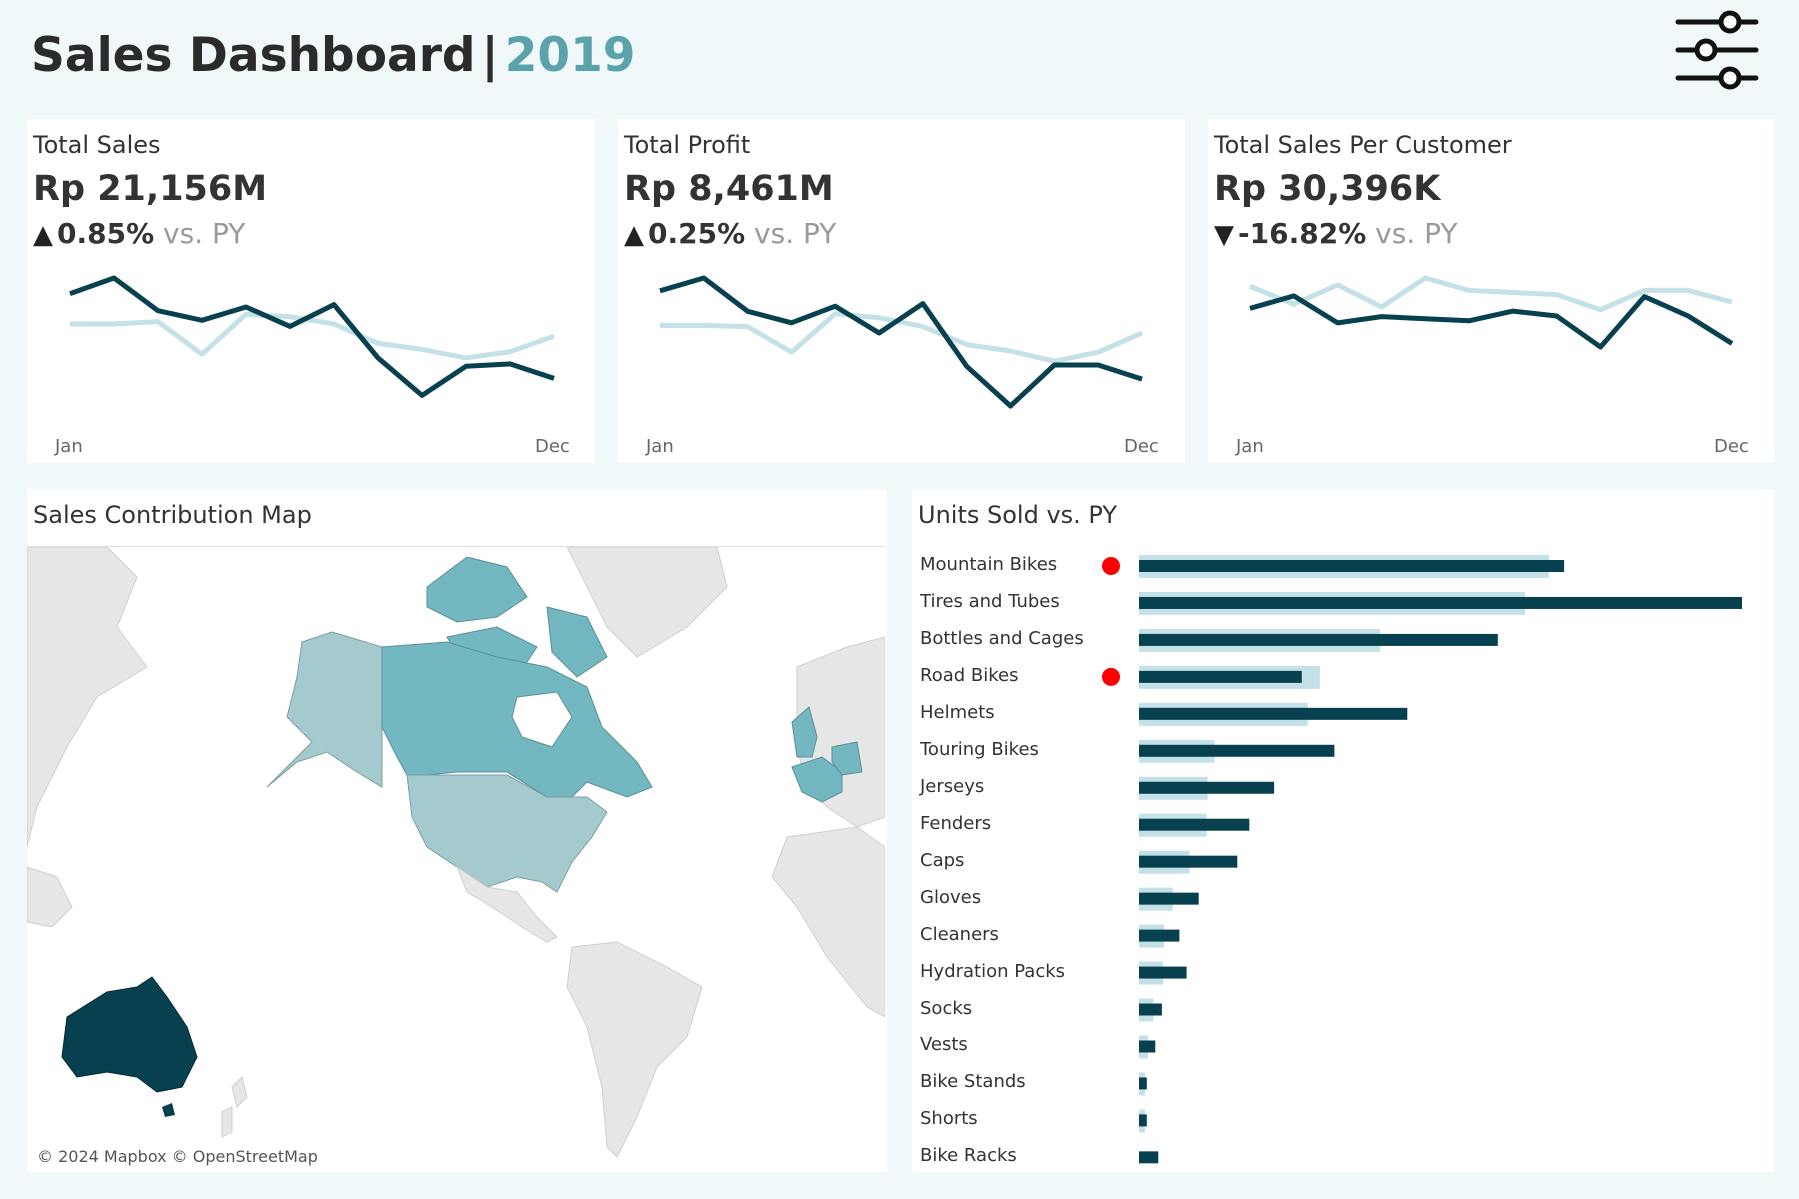 This screenshot has height=1199, width=1799. Describe the element at coordinates (150, 189) in the screenshot. I see `kpi-value: Rp 21,156M` at that location.